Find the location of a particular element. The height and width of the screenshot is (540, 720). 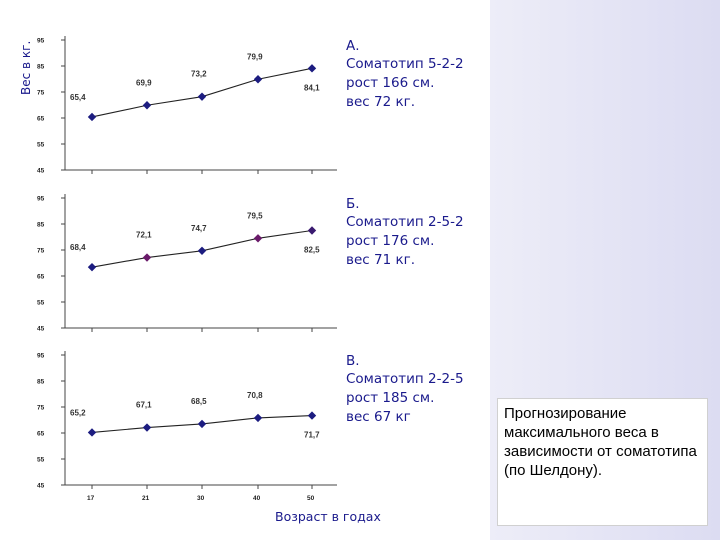

data-label: 79,9 is located at coordinates (255, 56).